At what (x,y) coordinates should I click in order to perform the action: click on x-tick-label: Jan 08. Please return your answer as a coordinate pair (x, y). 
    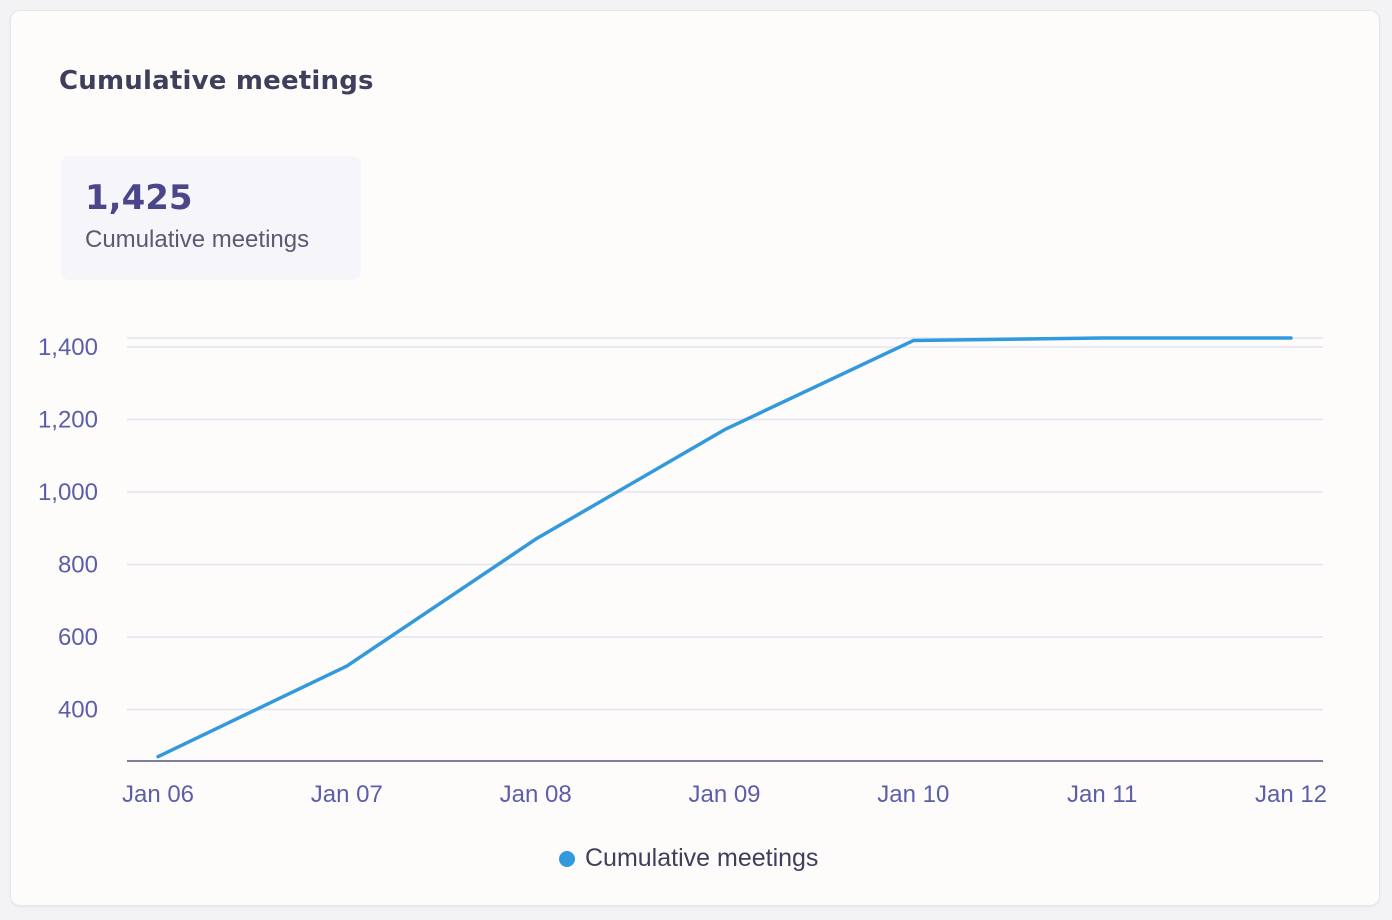
    Looking at the image, I should click on (536, 794).